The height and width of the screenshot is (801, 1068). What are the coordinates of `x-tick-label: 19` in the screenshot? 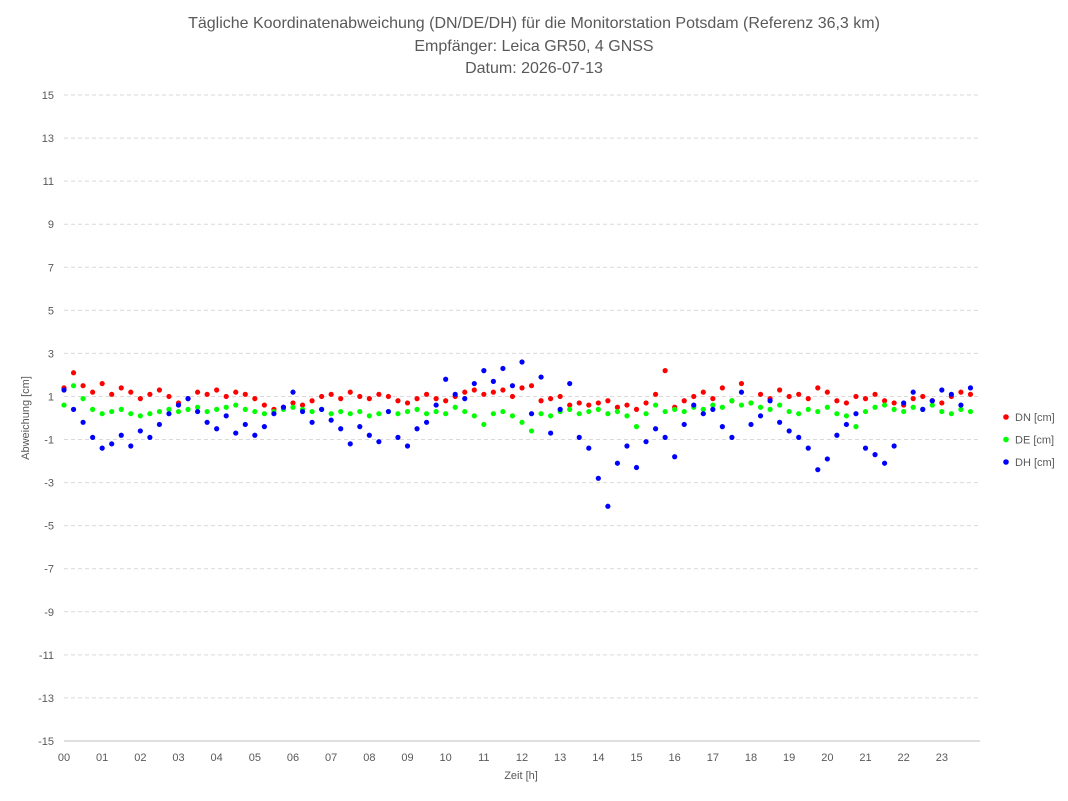 It's located at (789, 758).